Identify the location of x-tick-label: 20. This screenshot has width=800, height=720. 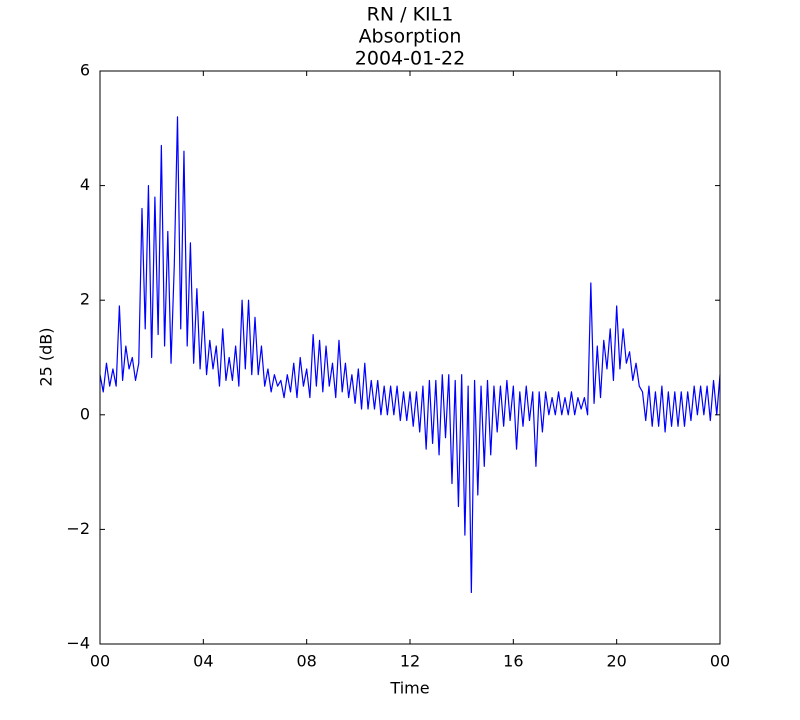
(616, 661).